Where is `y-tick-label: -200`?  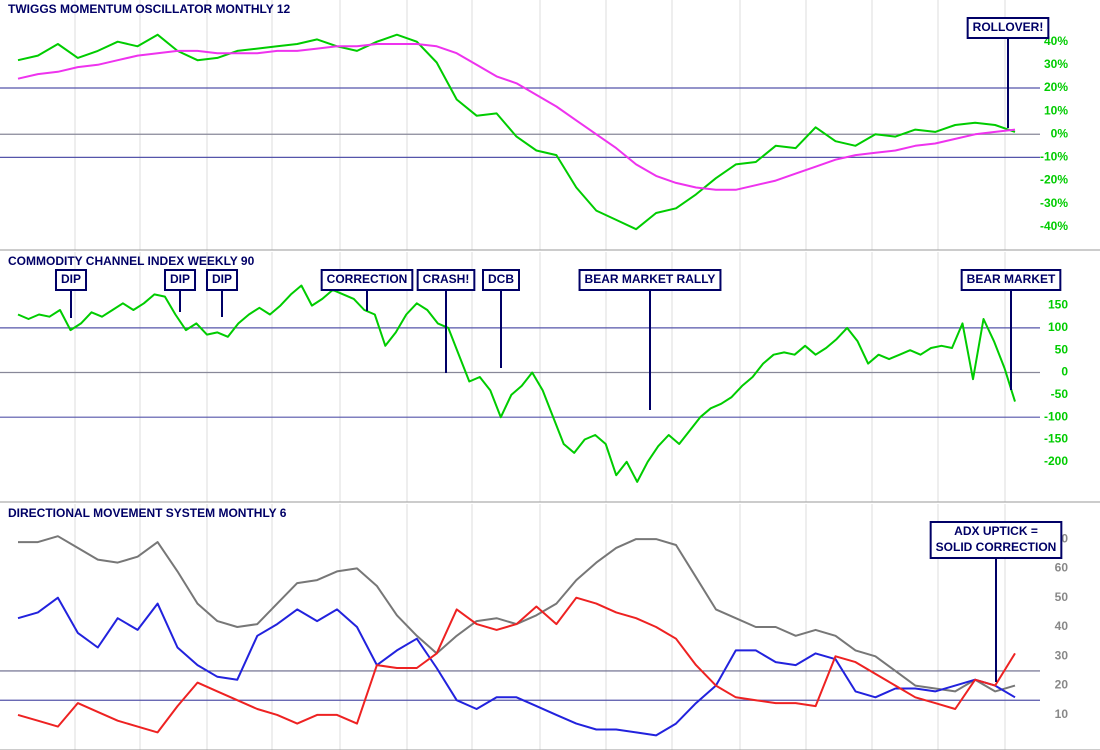 y-tick-label: -200 is located at coordinates (1056, 461).